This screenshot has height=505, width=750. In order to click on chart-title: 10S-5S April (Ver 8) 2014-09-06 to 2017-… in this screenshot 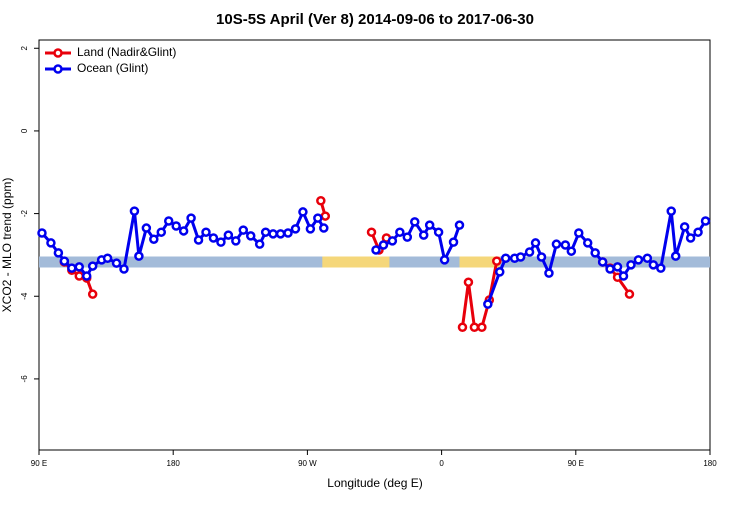, I will do `click(375, 19)`.